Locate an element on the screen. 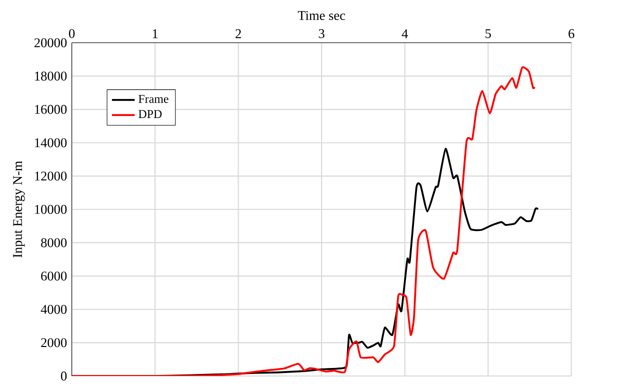 This screenshot has height=389, width=633. y-tick-label: 20000 is located at coordinates (50, 43).